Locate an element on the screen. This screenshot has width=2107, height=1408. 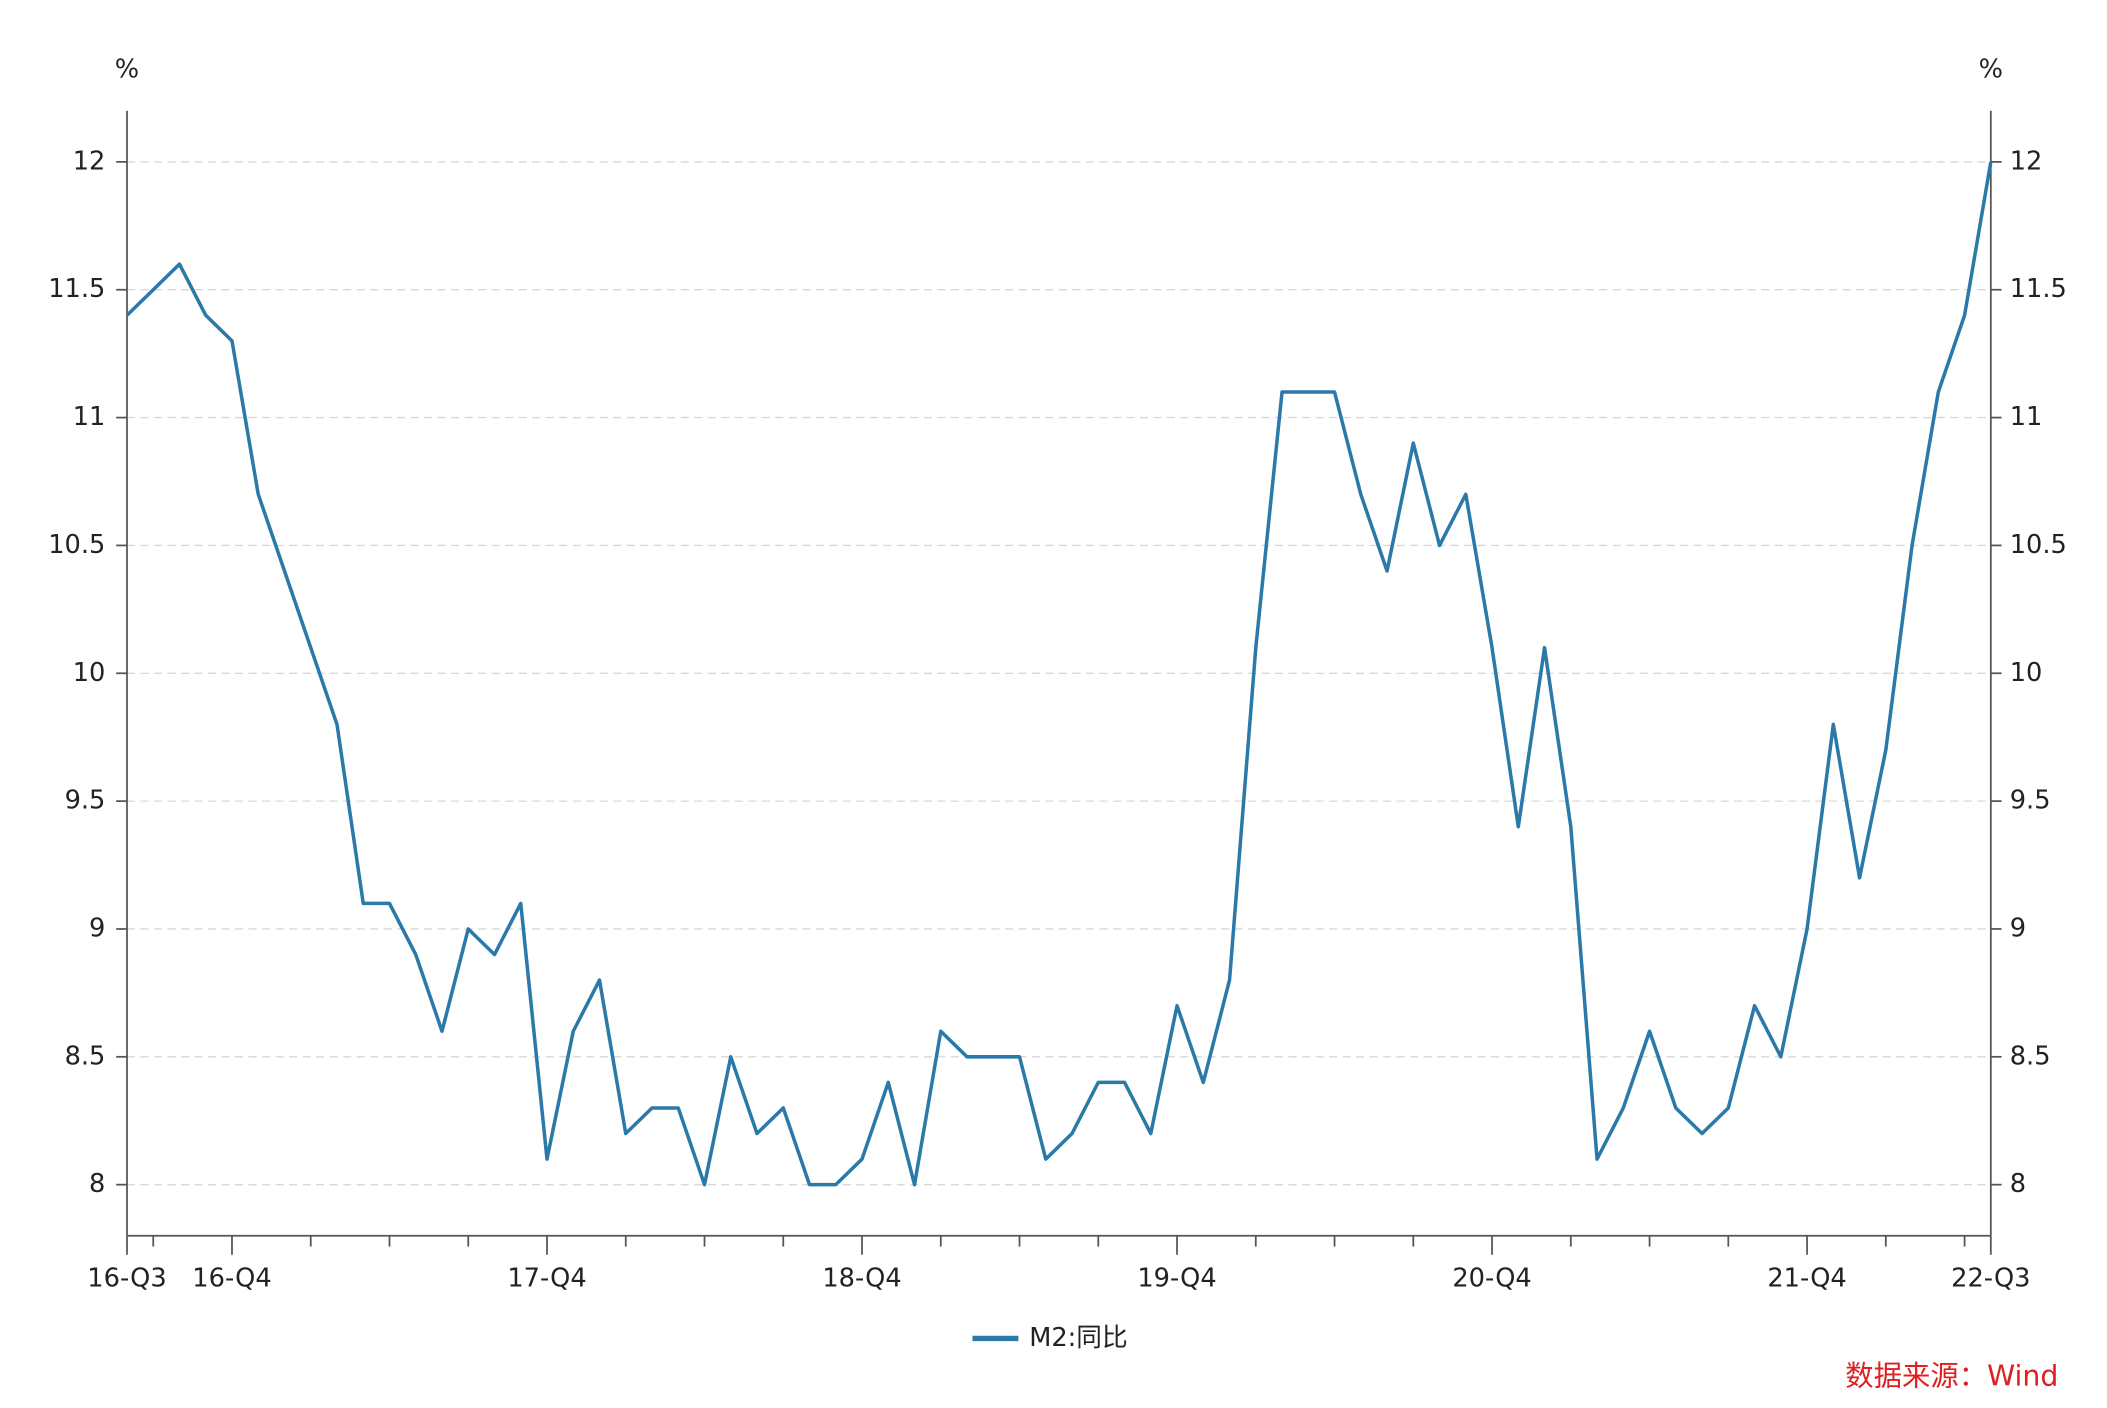
x-tick-label: 21-Q4 is located at coordinates (1806, 1279).